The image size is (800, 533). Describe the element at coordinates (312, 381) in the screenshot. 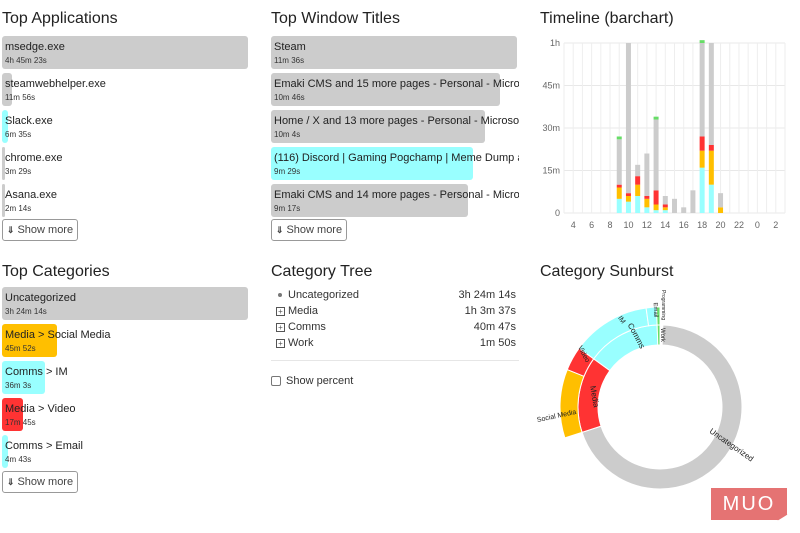

I see `show-percent-toggle: Show percent` at that location.